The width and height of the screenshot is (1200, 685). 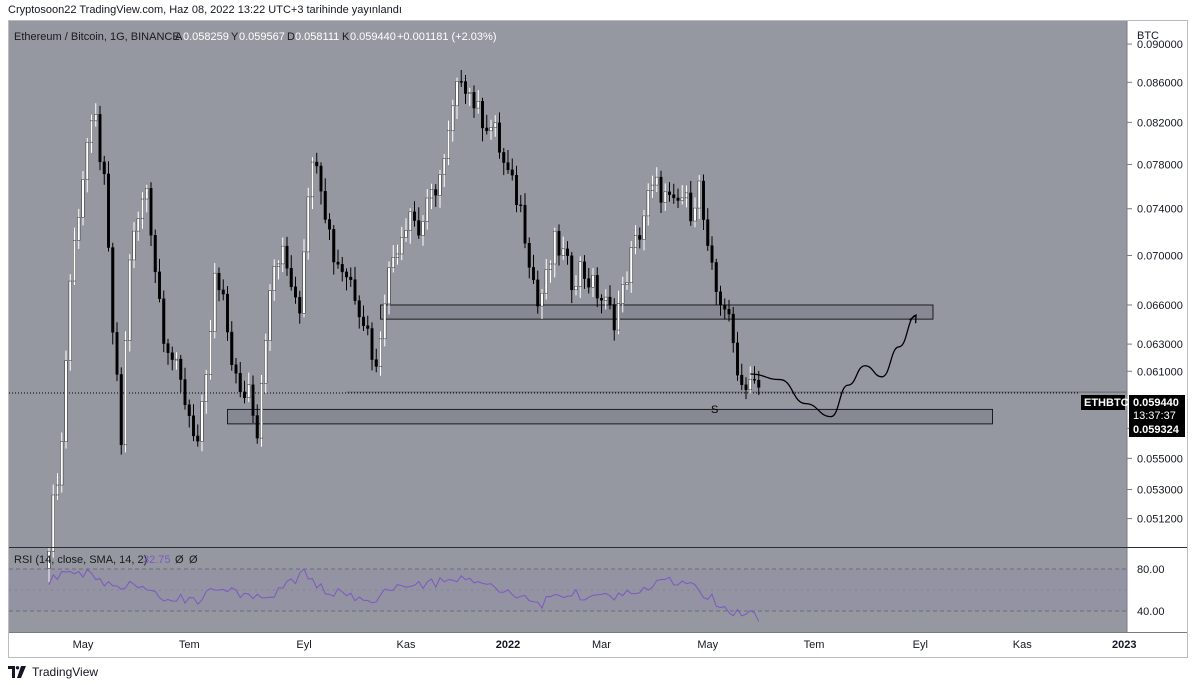 What do you see at coordinates (1160, 491) in the screenshot?
I see `price-tick-label: 0.053000` at bounding box center [1160, 491].